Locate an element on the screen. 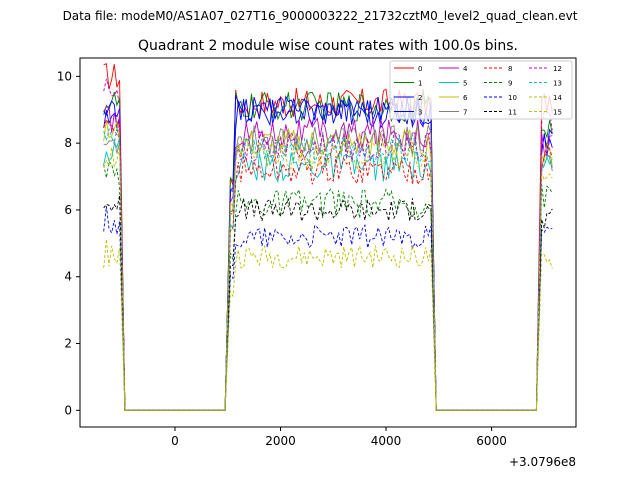  legend-label-10: 10 is located at coordinates (512, 98).